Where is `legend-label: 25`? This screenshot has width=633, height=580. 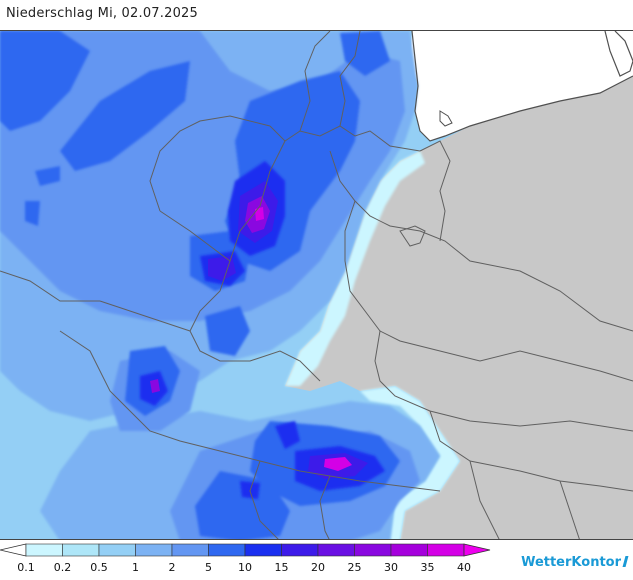 legend-label: 25 is located at coordinates (354, 567).